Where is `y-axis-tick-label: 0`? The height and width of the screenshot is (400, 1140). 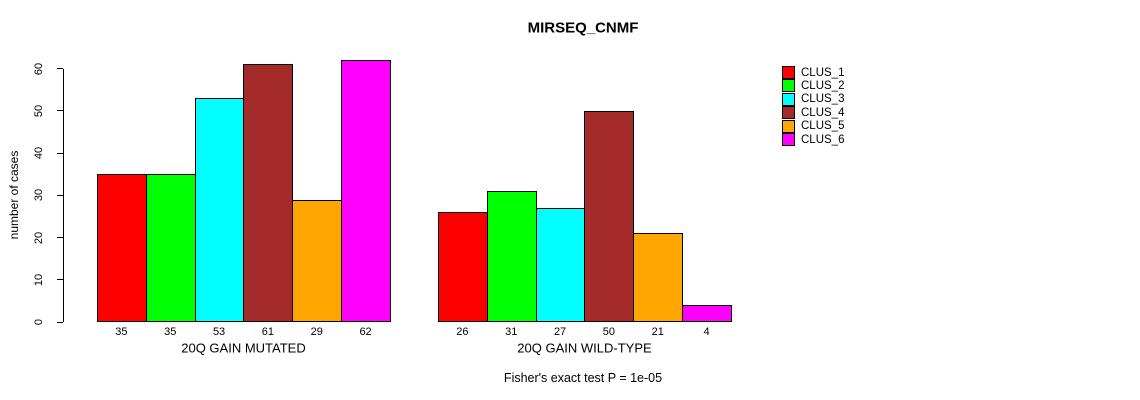
y-axis-tick-label: 0 is located at coordinates (39, 322).